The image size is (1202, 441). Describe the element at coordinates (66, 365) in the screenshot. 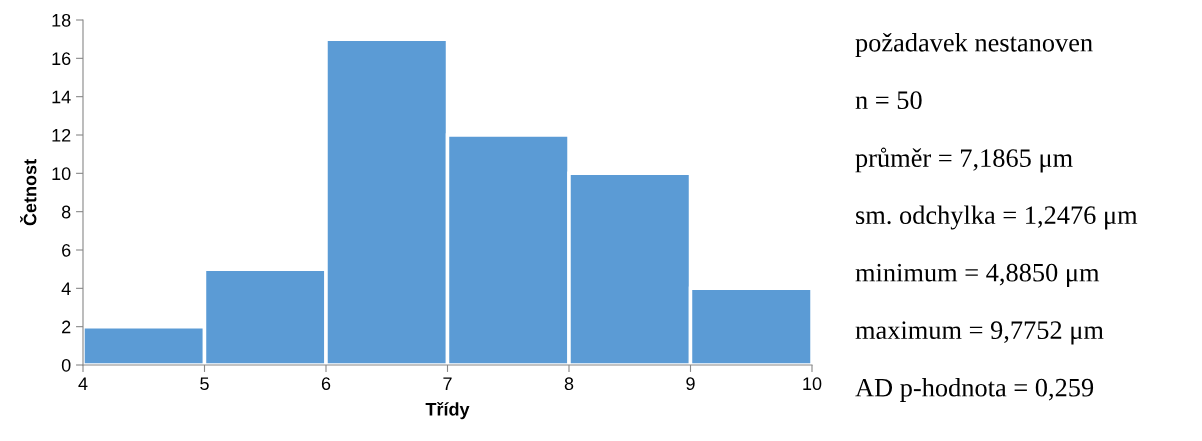

I see `y-tick-label: 0` at that location.